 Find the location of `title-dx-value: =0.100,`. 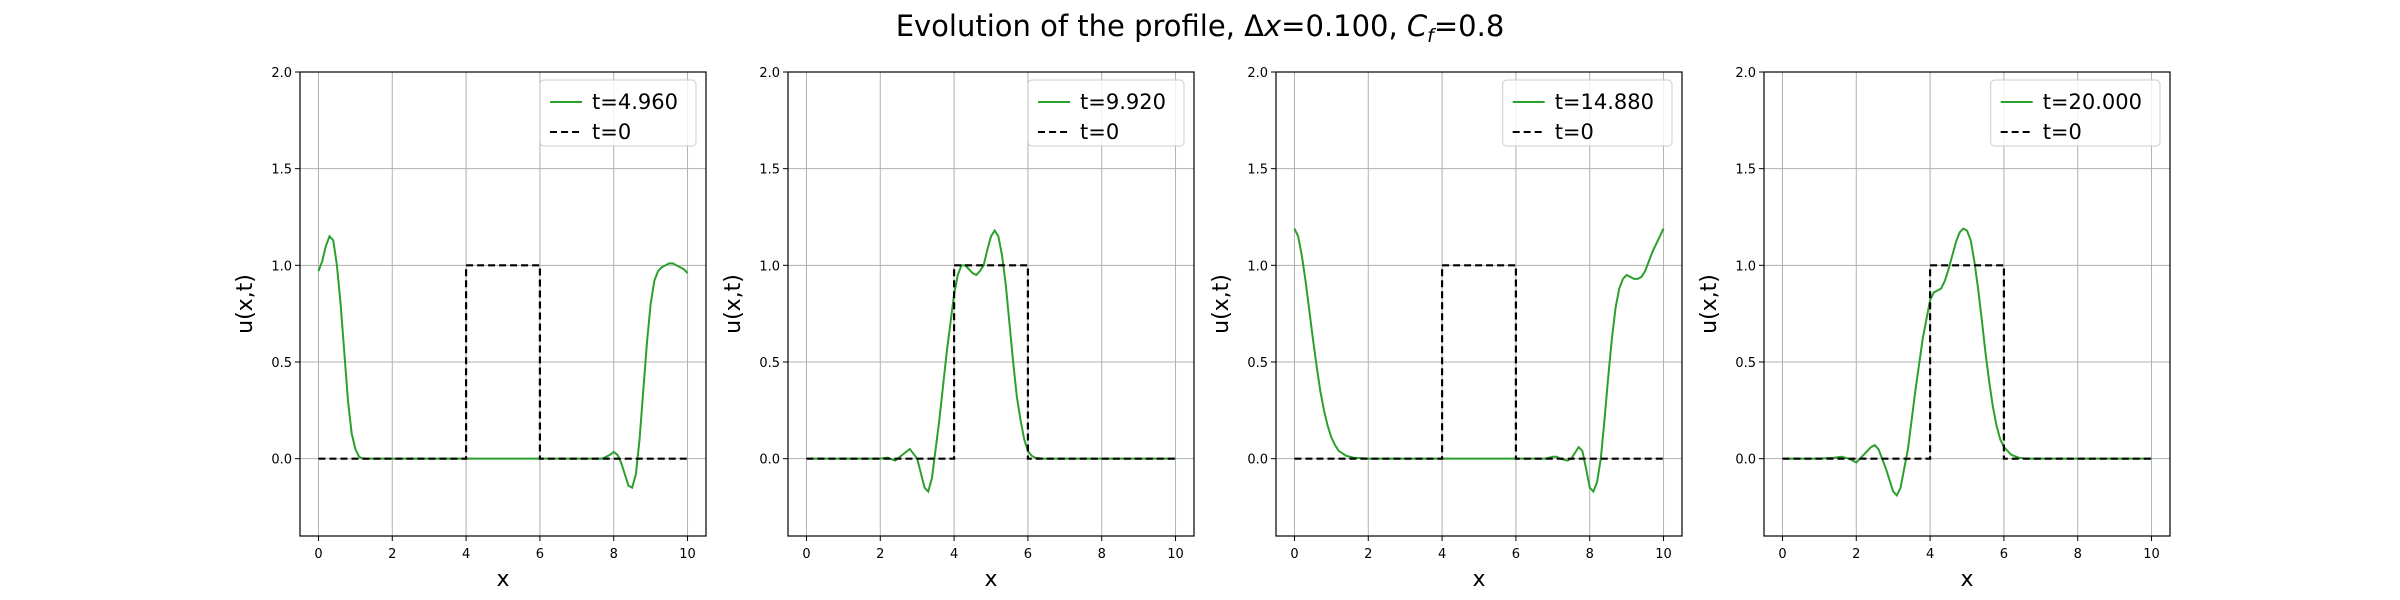

title-dx-value: =0.100, is located at coordinates (1344, 26).